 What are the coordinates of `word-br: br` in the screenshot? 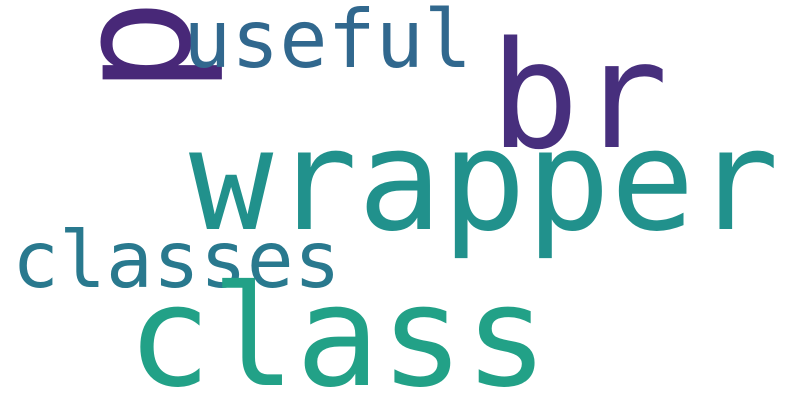 It's located at (579, 96).